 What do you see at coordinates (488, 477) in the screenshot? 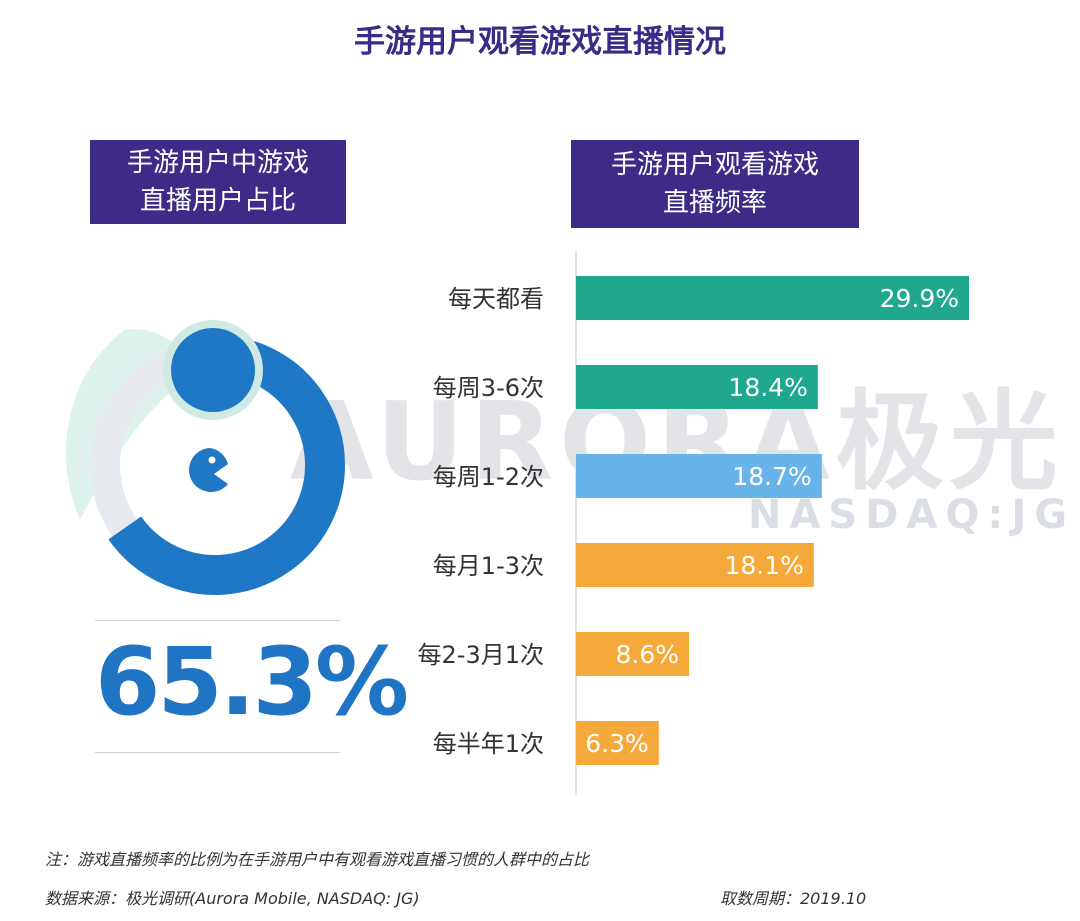
I see `bar-category-label: 每周1-2次` at bounding box center [488, 477].